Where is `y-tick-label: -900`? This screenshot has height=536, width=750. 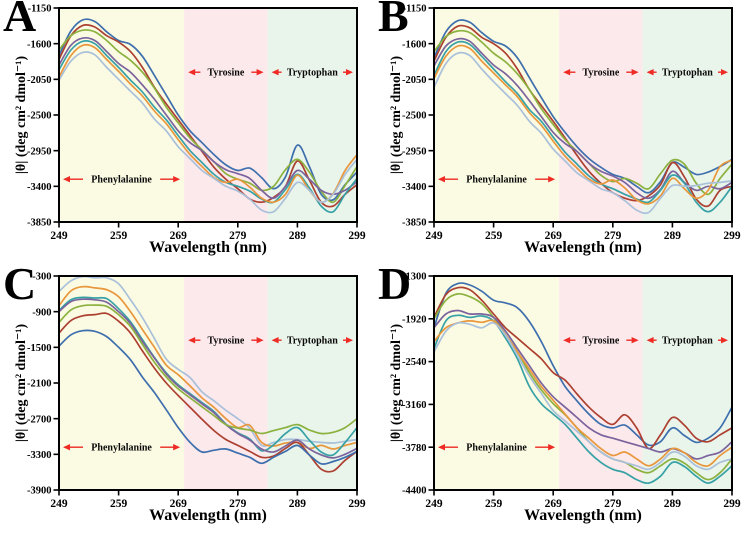
y-tick-label: -900 is located at coordinates (41, 312).